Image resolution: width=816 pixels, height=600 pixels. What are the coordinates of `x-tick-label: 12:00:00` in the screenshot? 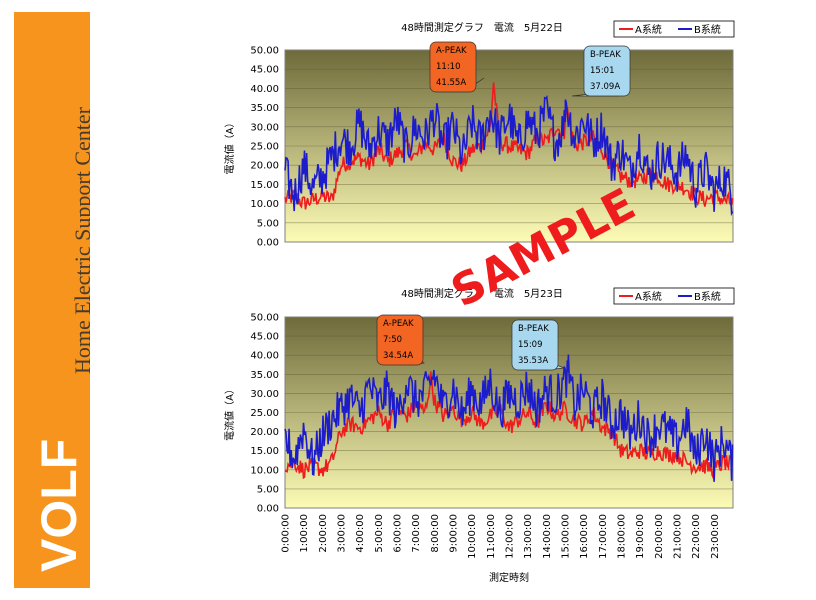 It's located at (510, 536).